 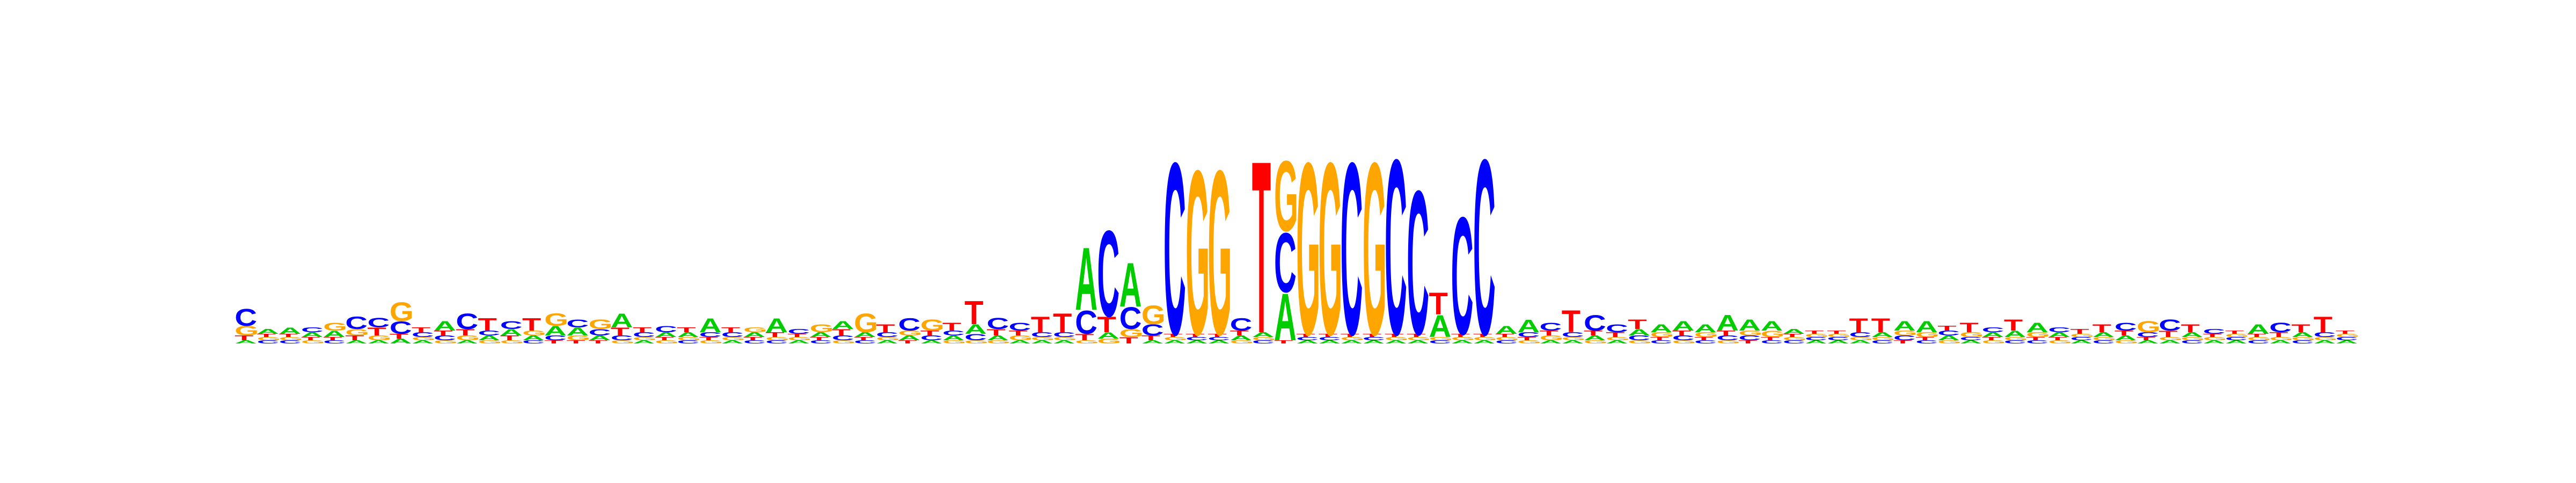 I want to click on logo-letter-G-pos-27: G, so click(x=822, y=329).